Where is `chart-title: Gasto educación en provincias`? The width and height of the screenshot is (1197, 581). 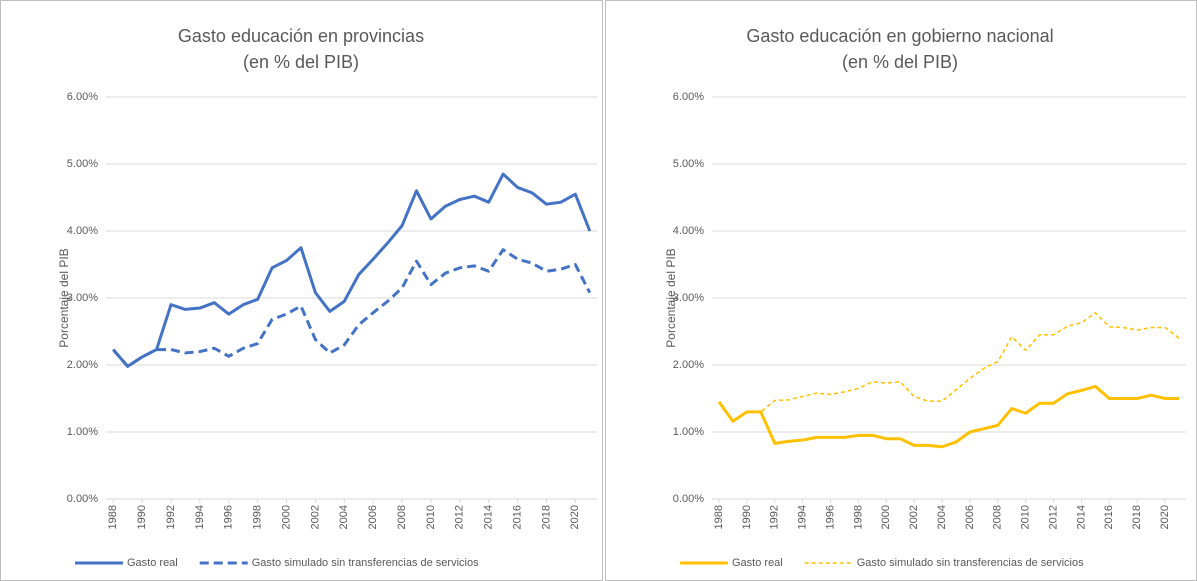
chart-title: Gasto educación en provincias is located at coordinates (301, 36).